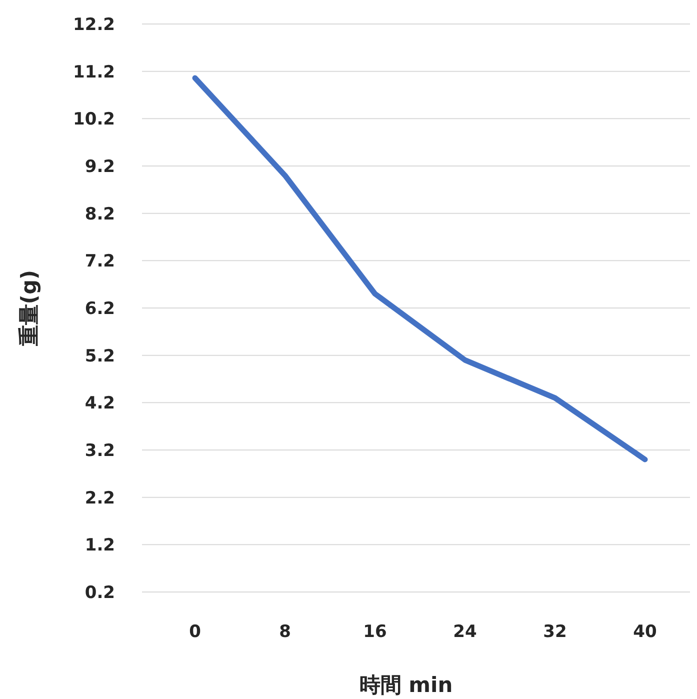  I want to click on y-tick-label: 2.2, so click(99, 498).